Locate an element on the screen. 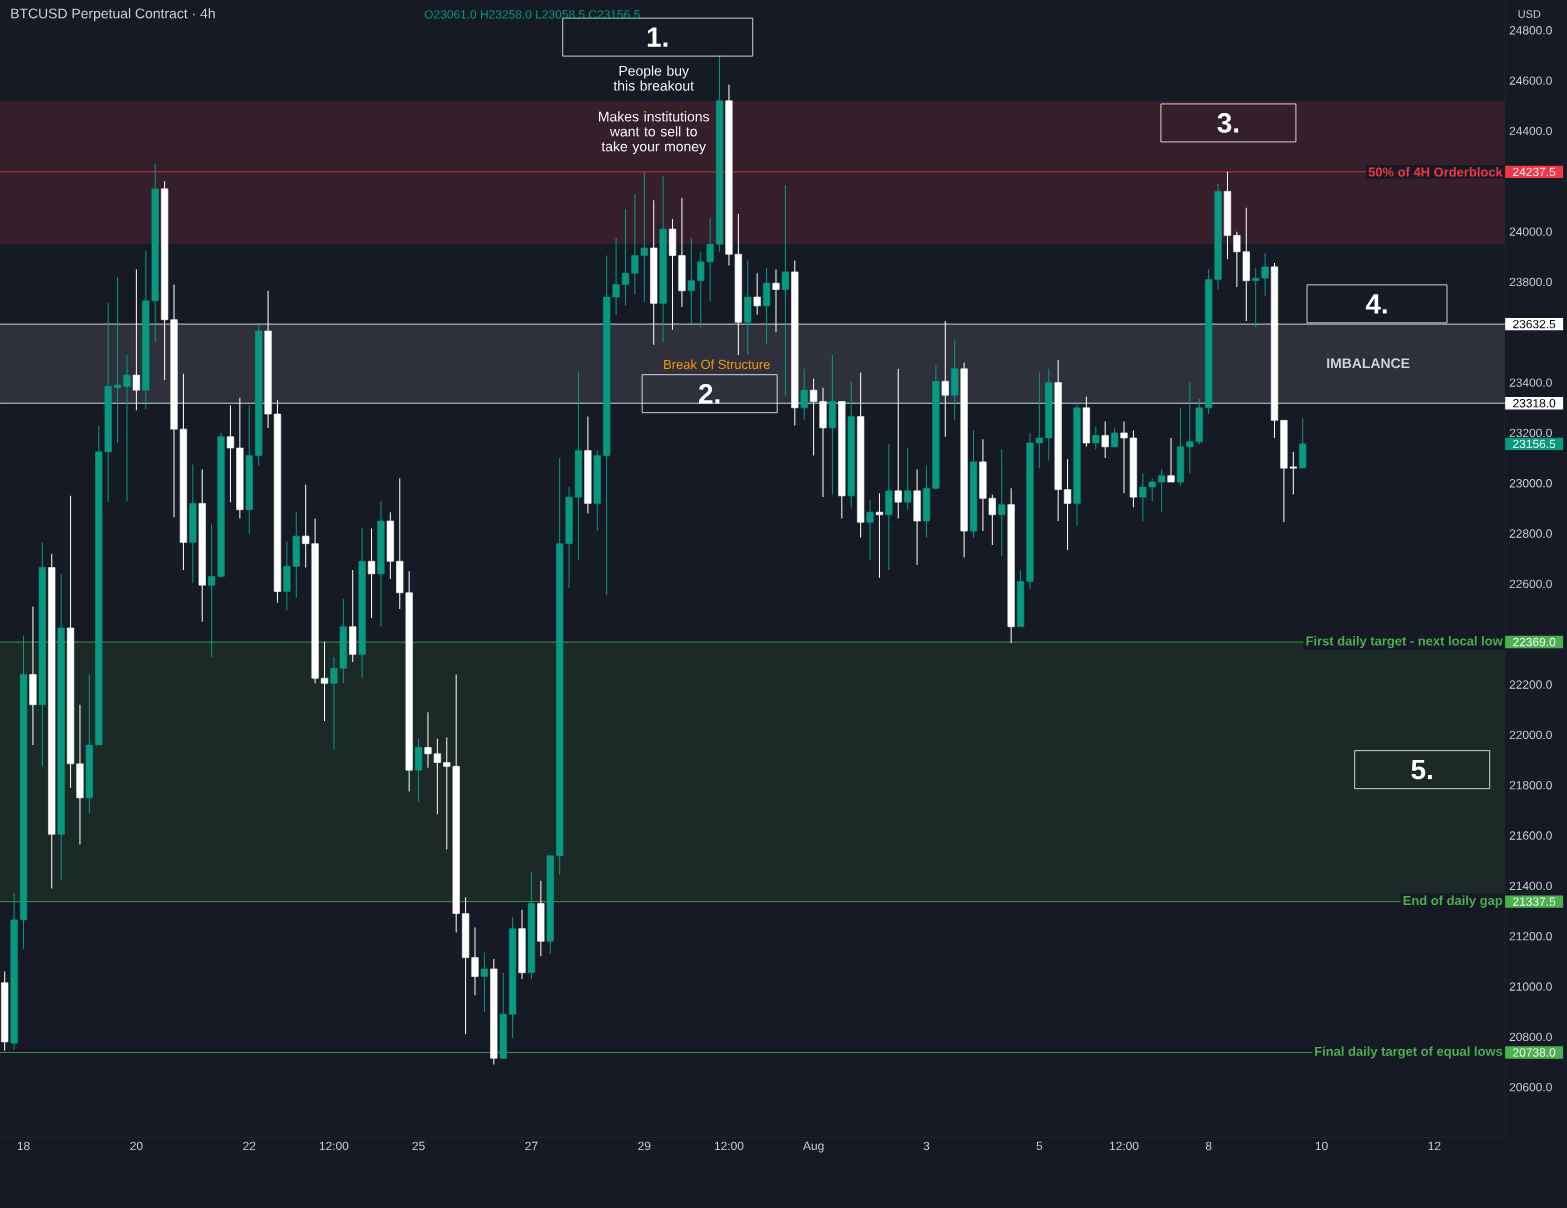 The image size is (1567, 1208). annotation: IMBALANCE is located at coordinates (1368, 363).